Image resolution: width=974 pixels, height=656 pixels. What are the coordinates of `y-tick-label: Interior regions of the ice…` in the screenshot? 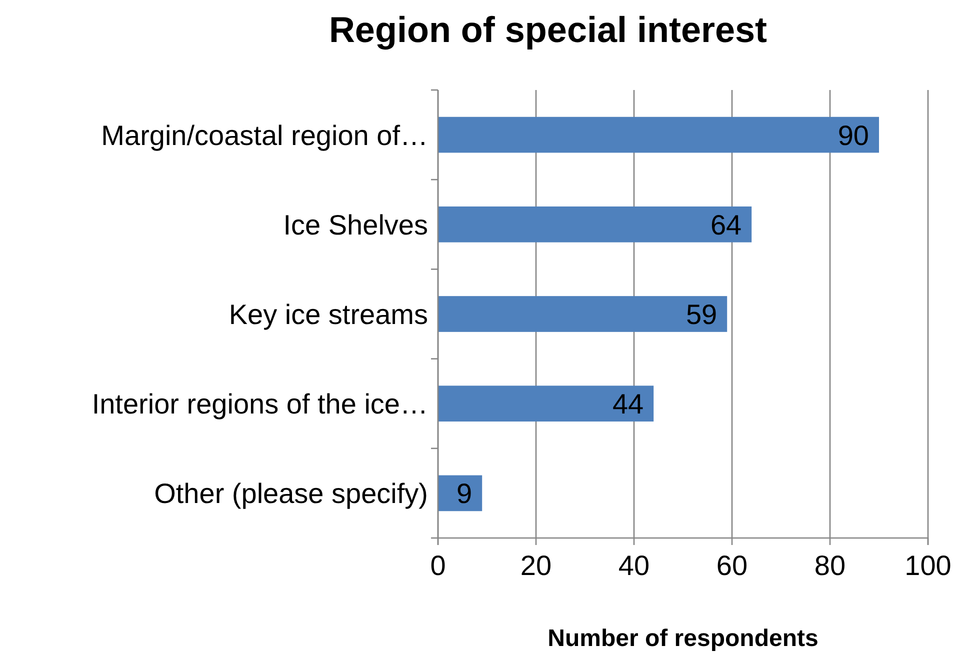 It's located at (260, 404).